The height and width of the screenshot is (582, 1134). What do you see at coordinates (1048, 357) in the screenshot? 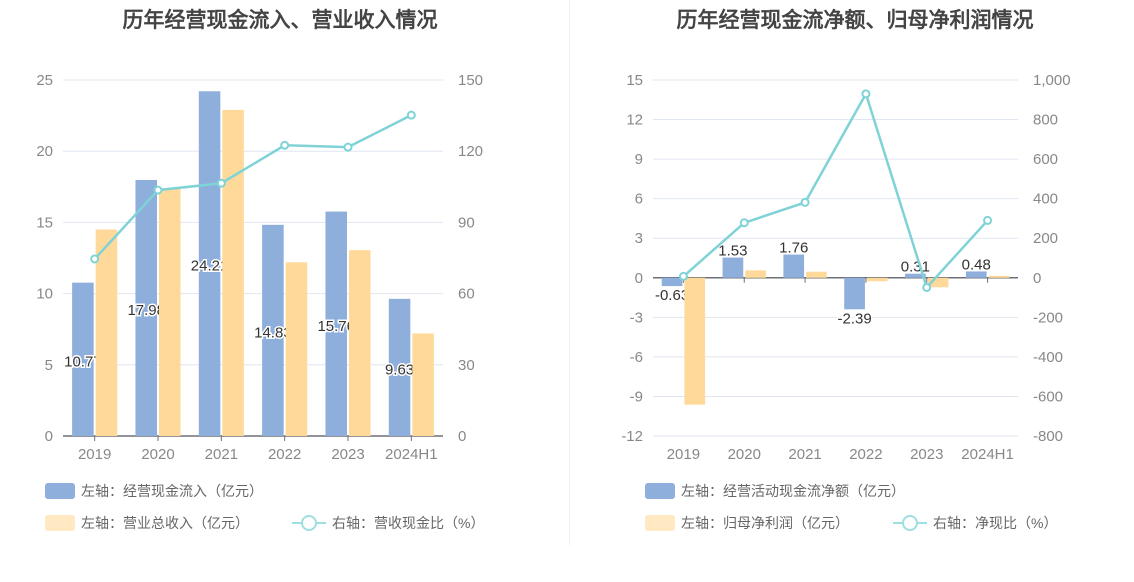
I see `y-right-tick: -400` at bounding box center [1048, 357].